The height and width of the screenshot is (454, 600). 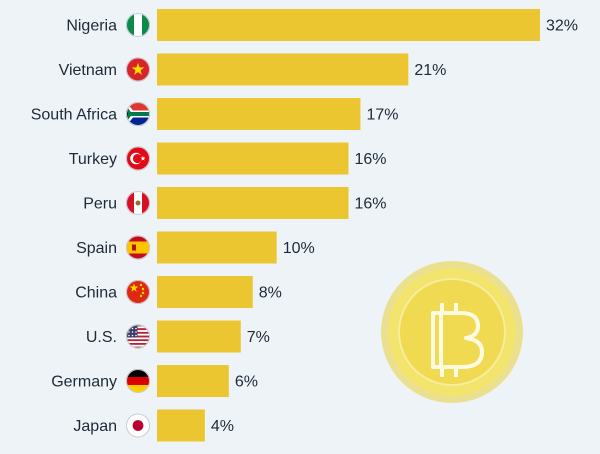 I want to click on bar-row: South Africa 17%, so click(x=215, y=114).